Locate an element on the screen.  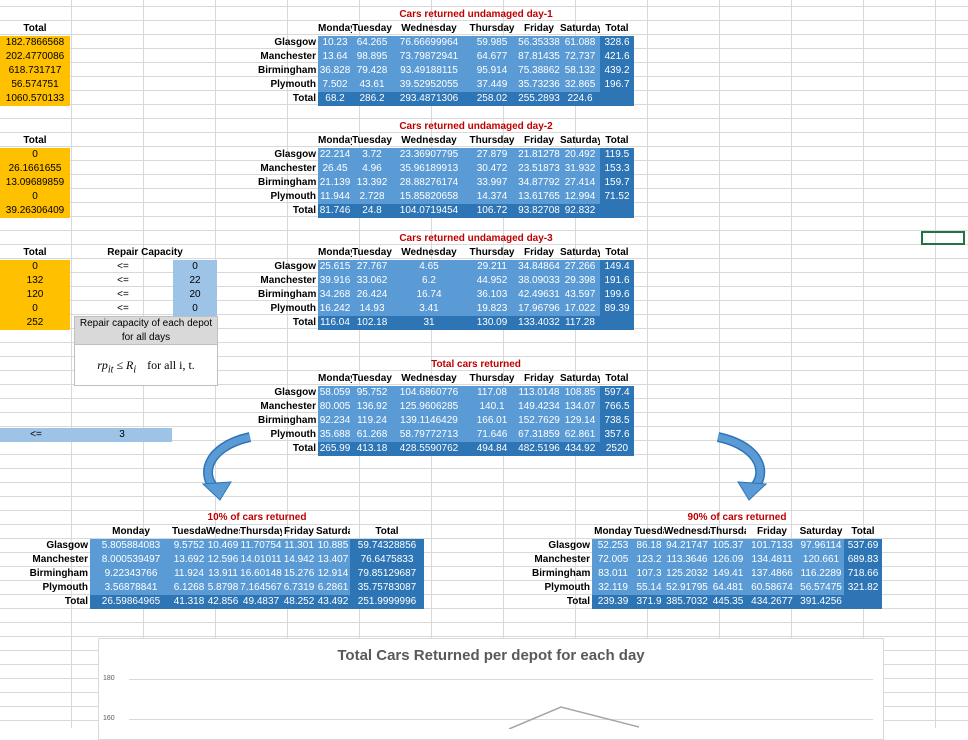
value-cell: 117.28 is located at coordinates (580, 323).